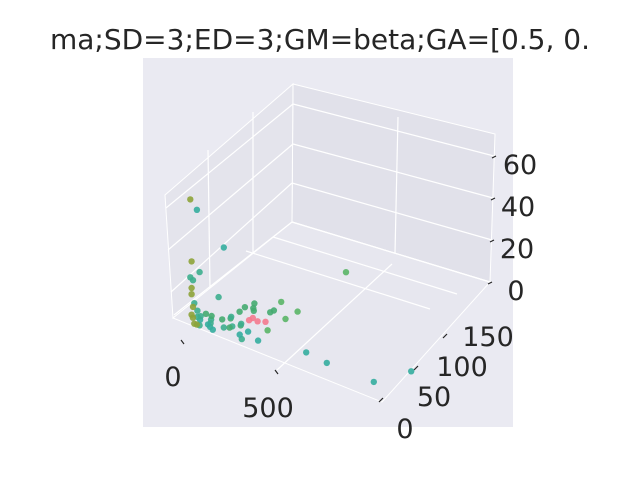  I want to click on z-tick-label-0: 0, so click(515, 291).